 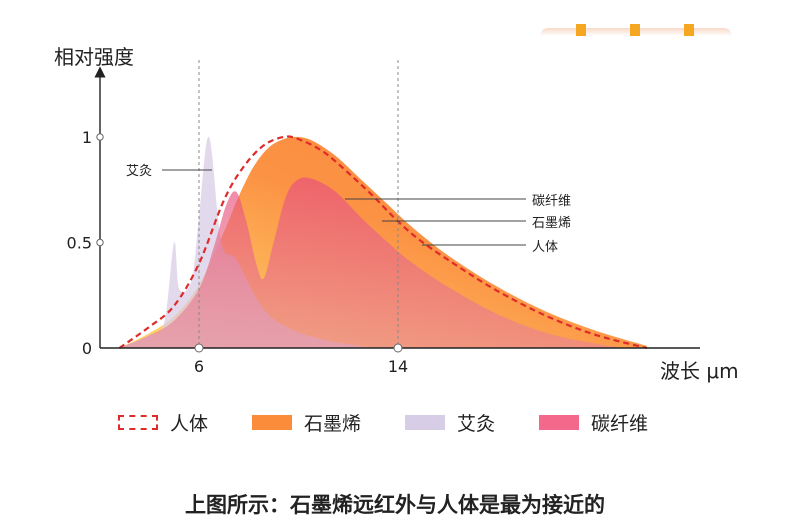 What do you see at coordinates (272, 422) in the screenshot?
I see `legend-swatch-graphene` at bounding box center [272, 422].